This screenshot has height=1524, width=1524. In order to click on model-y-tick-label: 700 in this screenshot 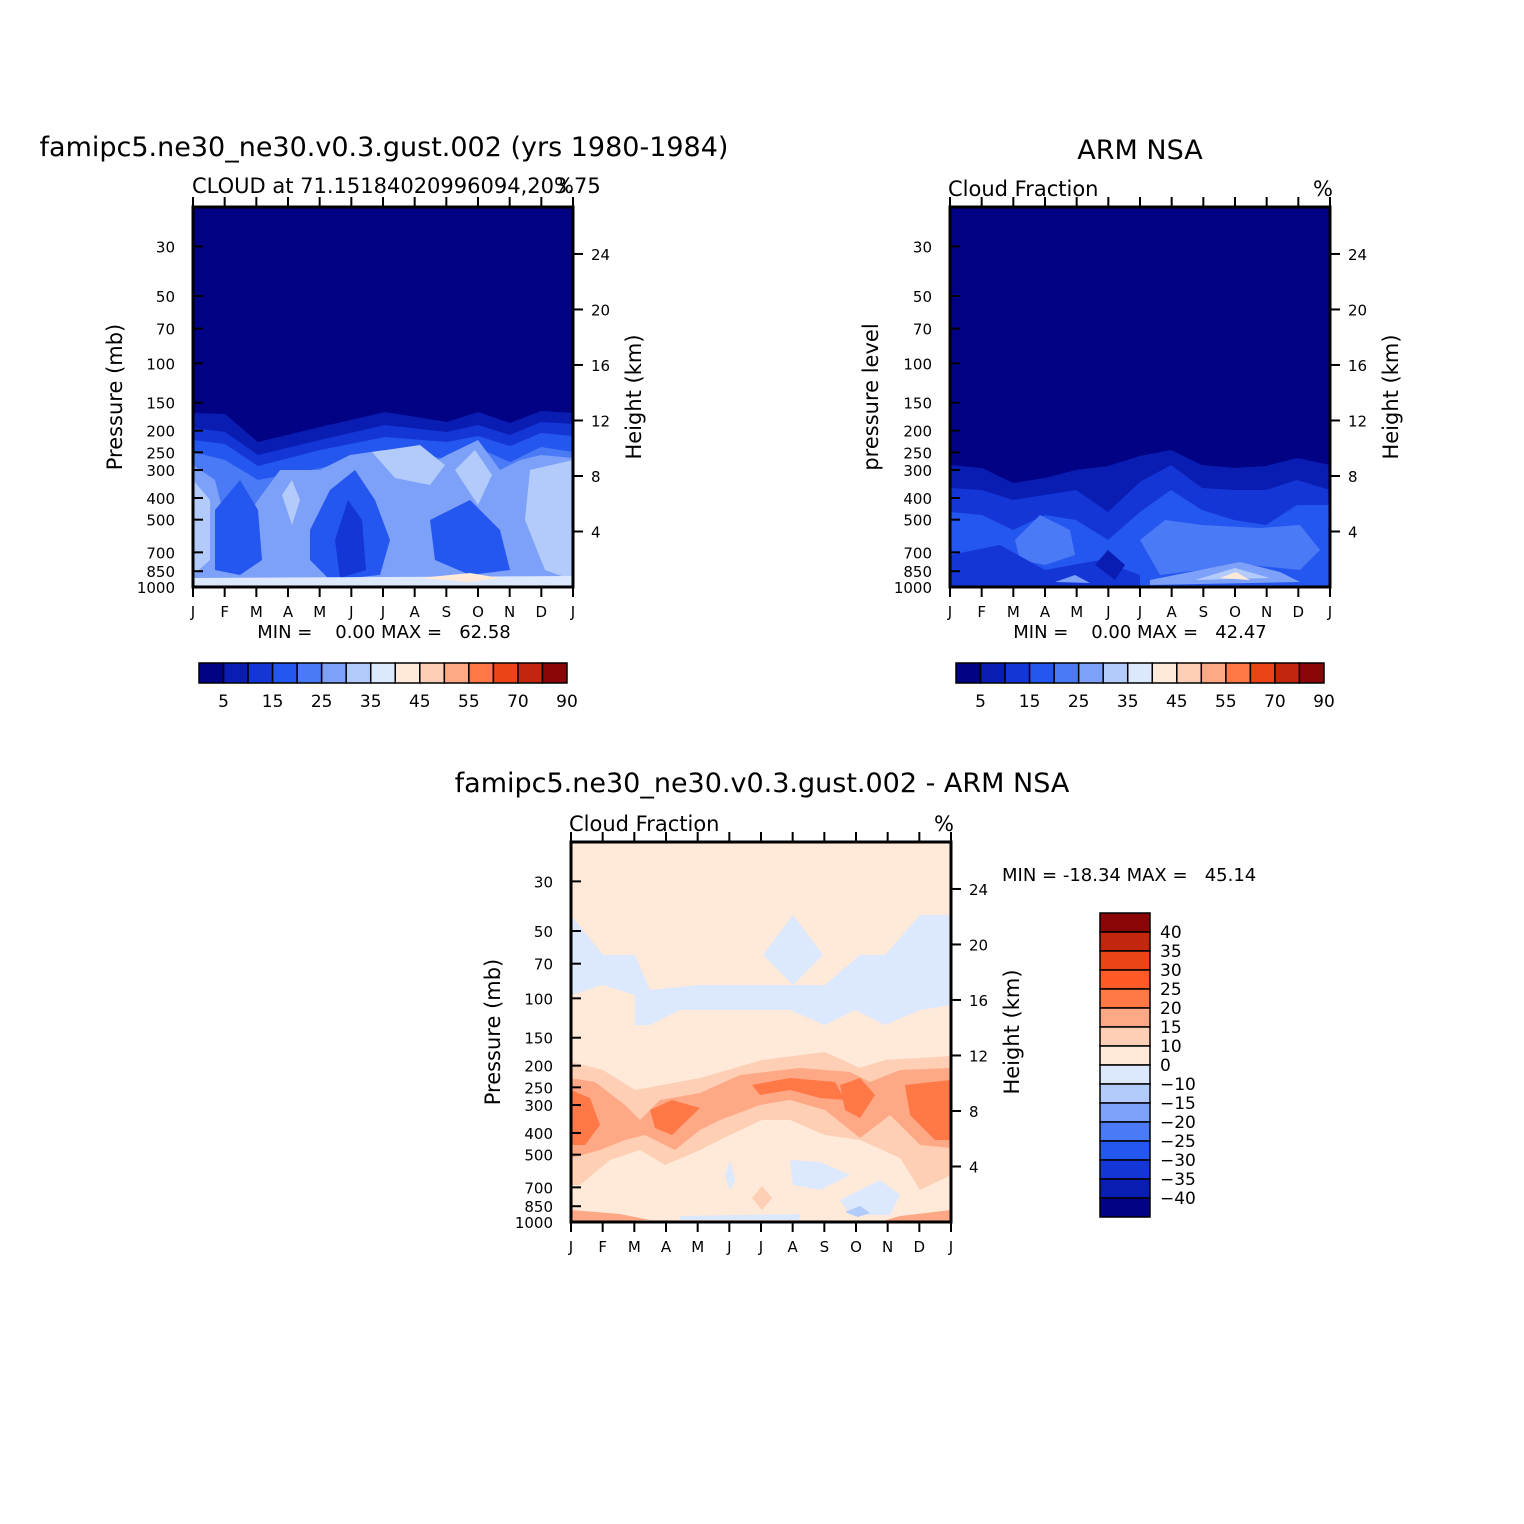, I will do `click(160, 553)`.